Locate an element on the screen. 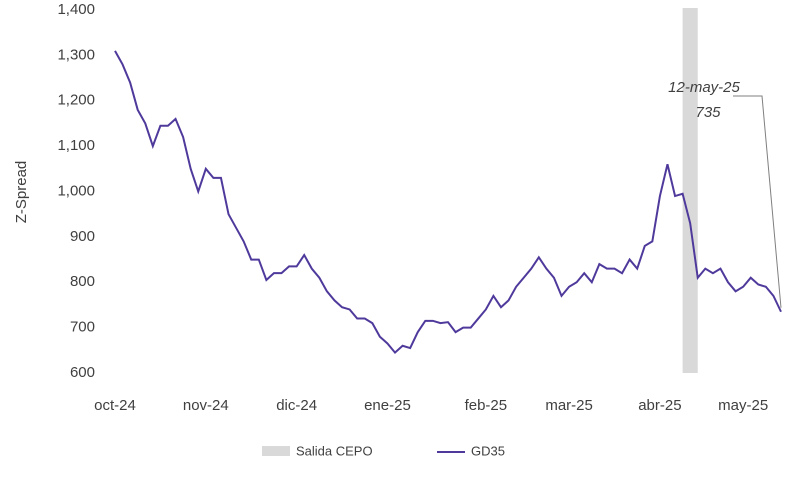  y-tick-label: 900 is located at coordinates (82, 236).